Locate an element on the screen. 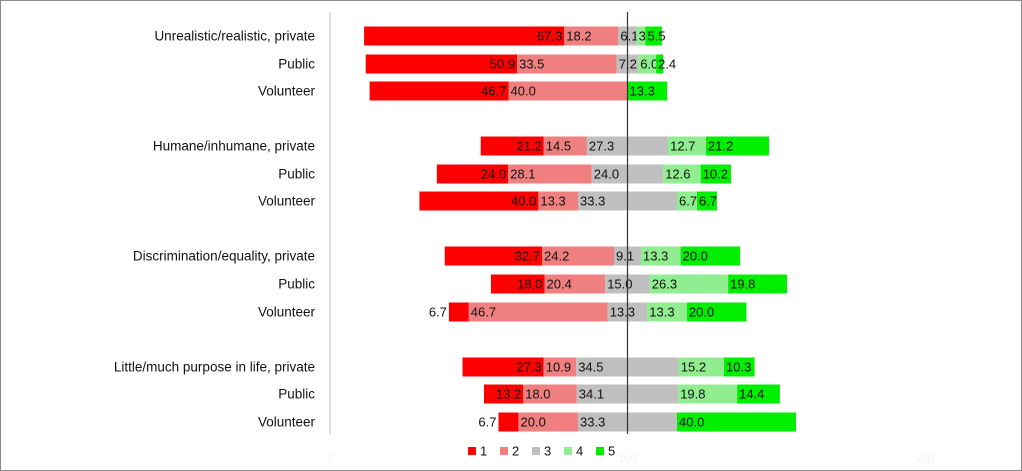 This screenshot has width=1022, height=471. bar-humane-inhumane-private-4-s2 is located at coordinates (565, 146).